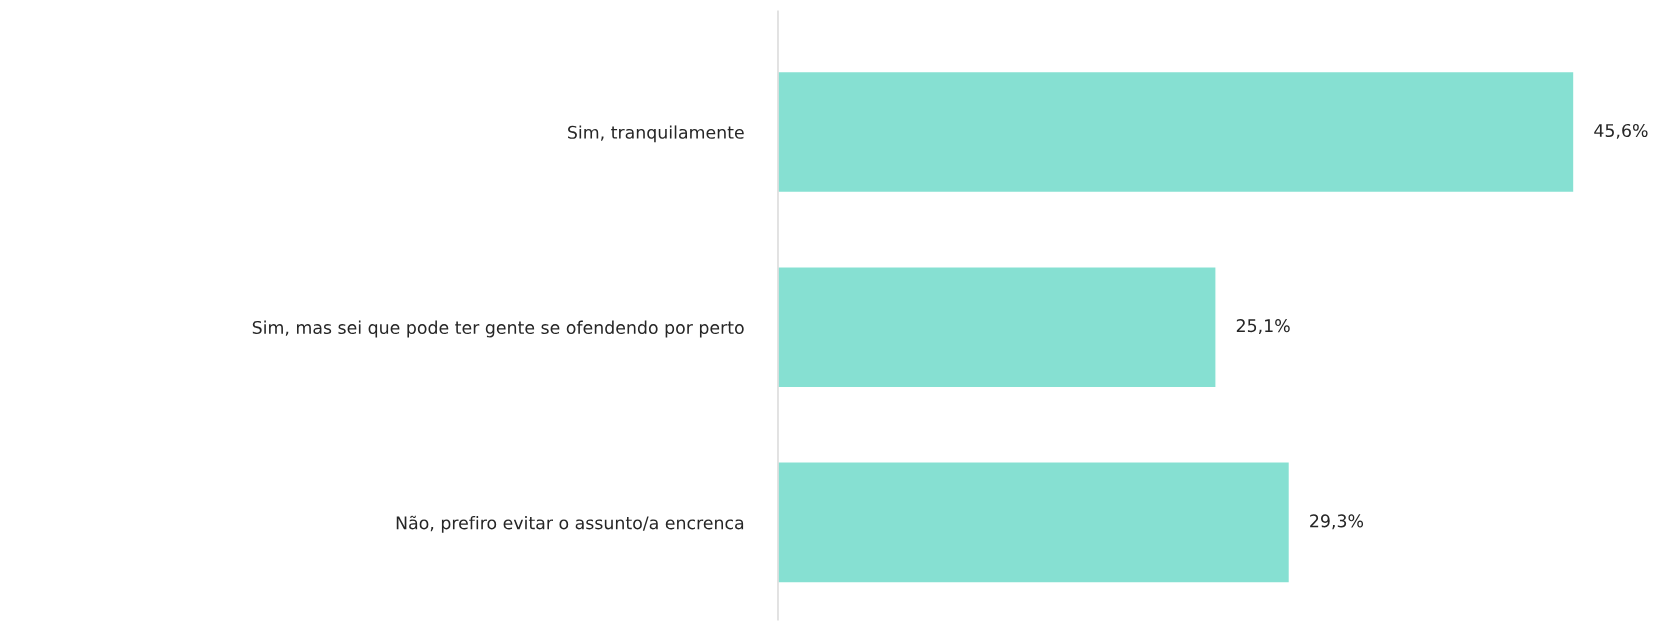  What do you see at coordinates (1337, 522) in the screenshot?
I see `data-label: 29,3%` at bounding box center [1337, 522].